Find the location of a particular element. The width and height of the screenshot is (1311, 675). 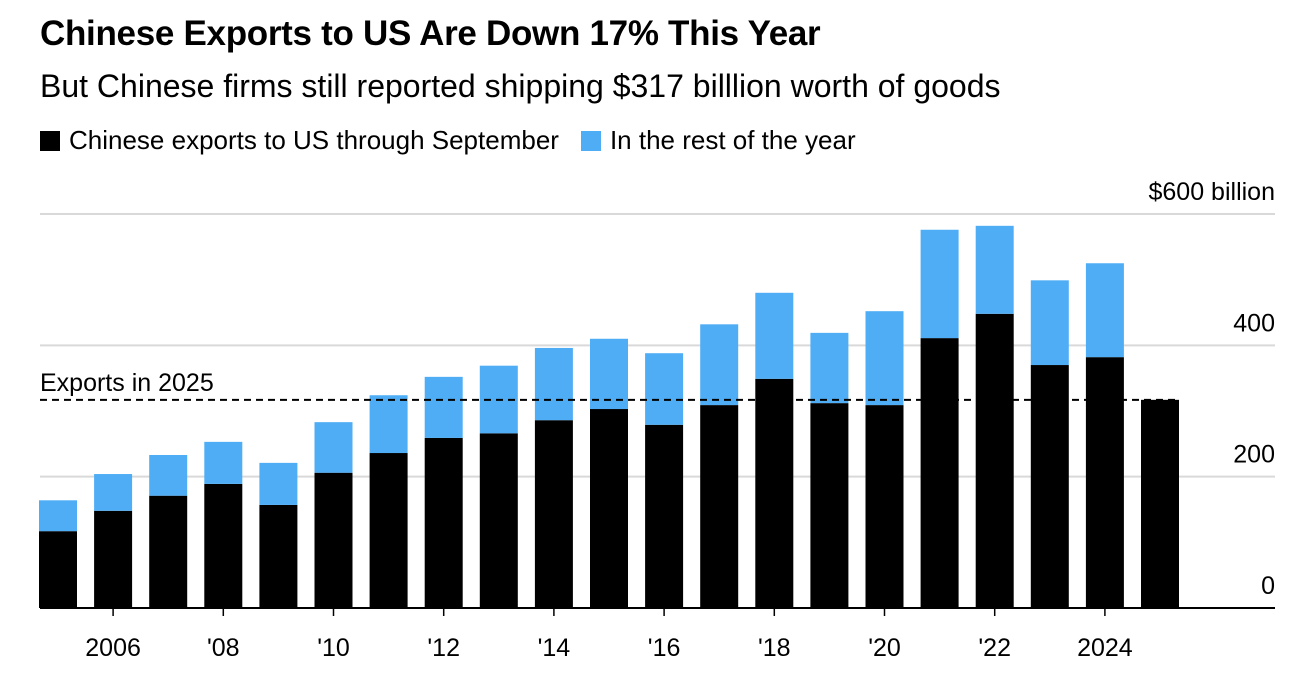

x-tick-label: '14 is located at coordinates (554, 648).